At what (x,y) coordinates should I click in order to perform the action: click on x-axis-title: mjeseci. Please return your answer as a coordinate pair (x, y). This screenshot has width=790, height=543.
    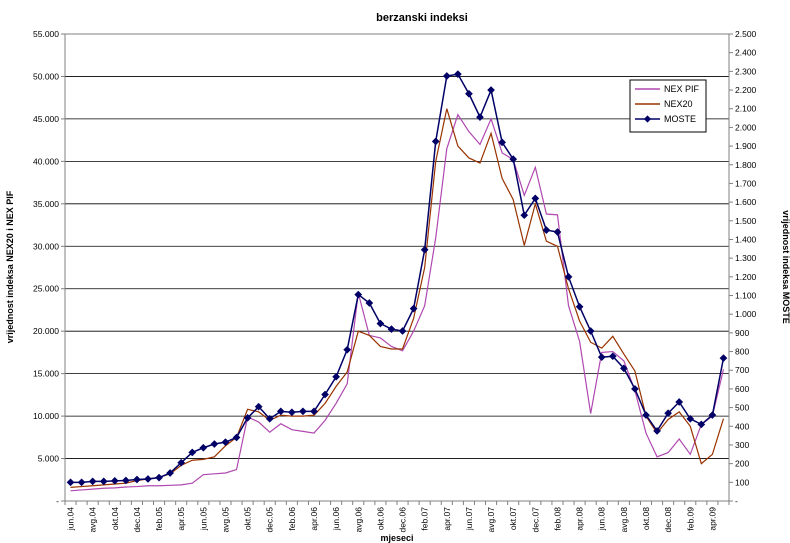
    Looking at the image, I should click on (396, 538).